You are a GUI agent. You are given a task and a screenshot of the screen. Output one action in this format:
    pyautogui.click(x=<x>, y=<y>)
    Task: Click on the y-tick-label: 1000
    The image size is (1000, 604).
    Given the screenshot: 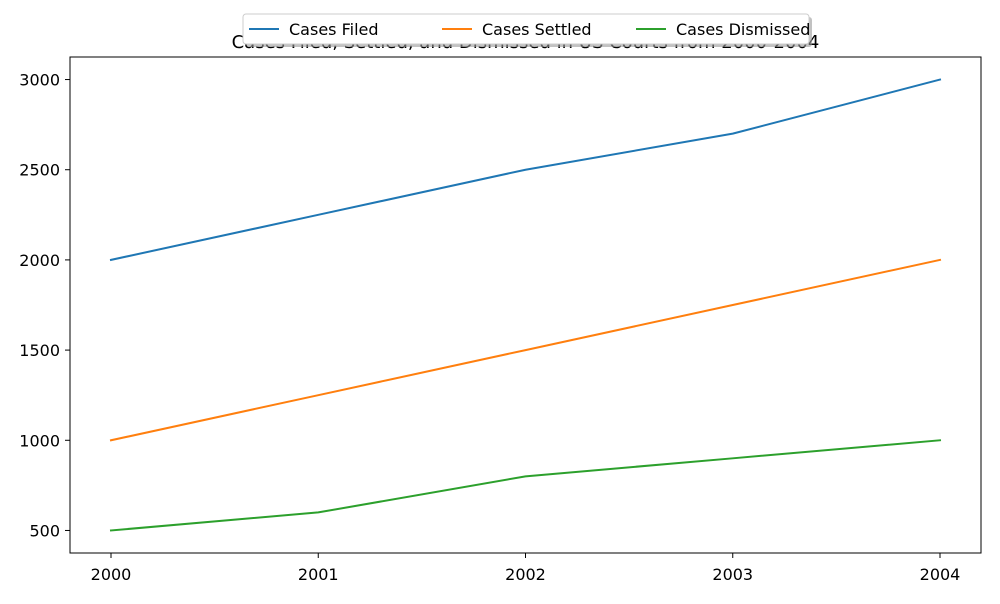 What is the action you would take?
    pyautogui.click(x=39, y=440)
    